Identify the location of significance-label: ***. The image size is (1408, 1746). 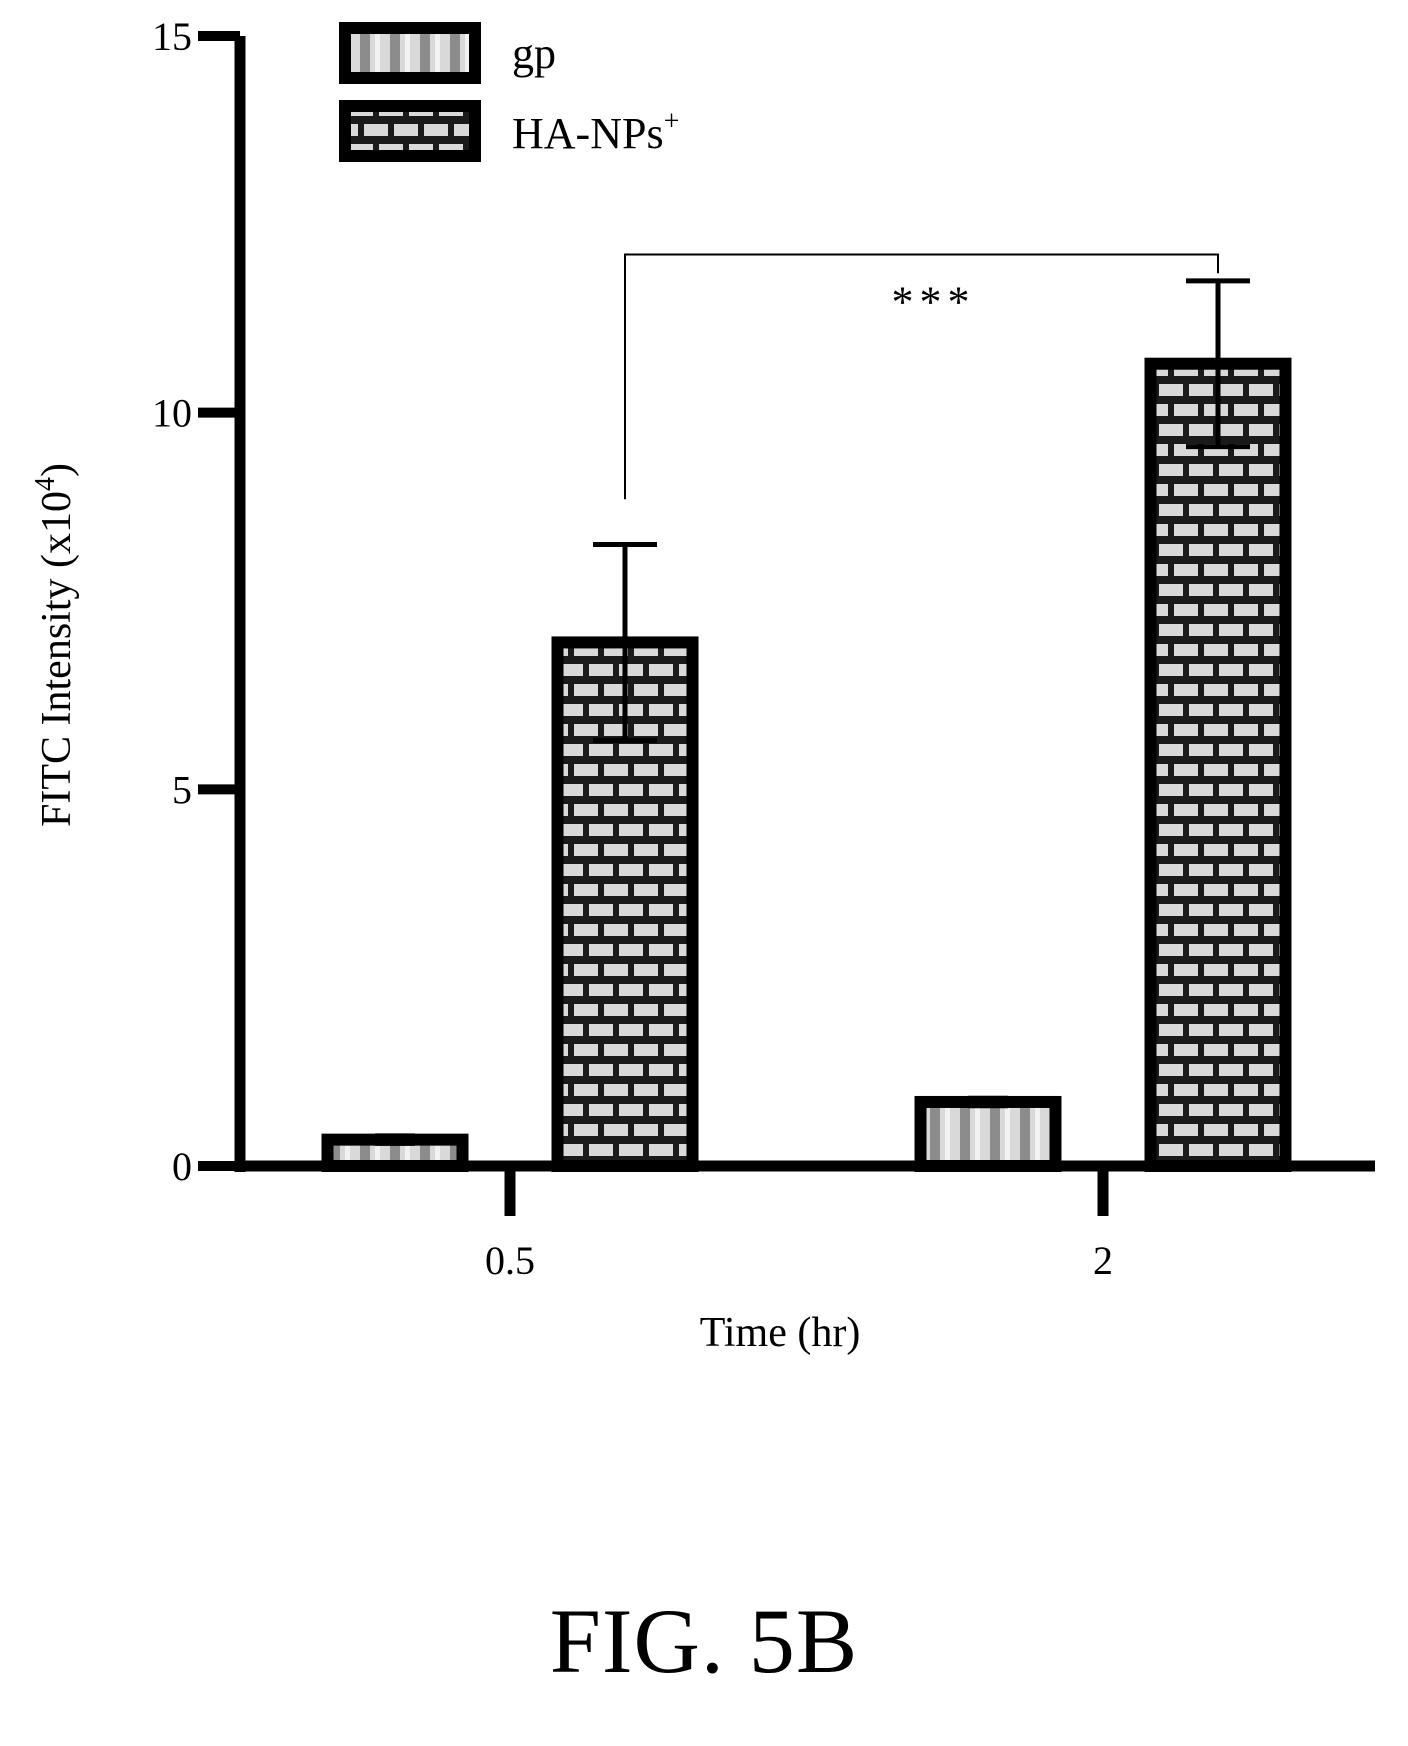
(934, 301).